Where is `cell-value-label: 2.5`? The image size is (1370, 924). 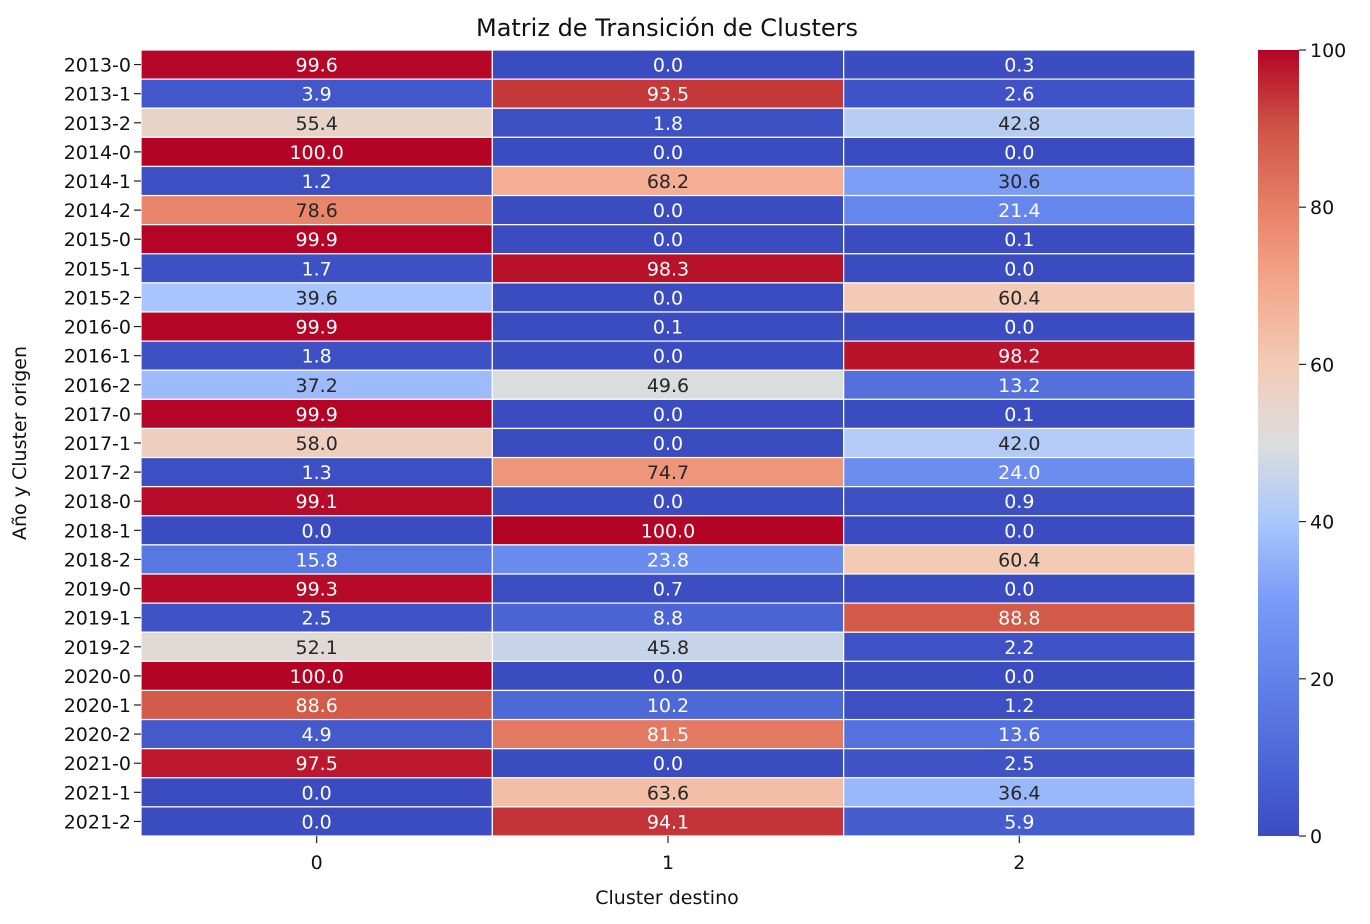
cell-value-label: 2.5 is located at coordinates (1019, 764).